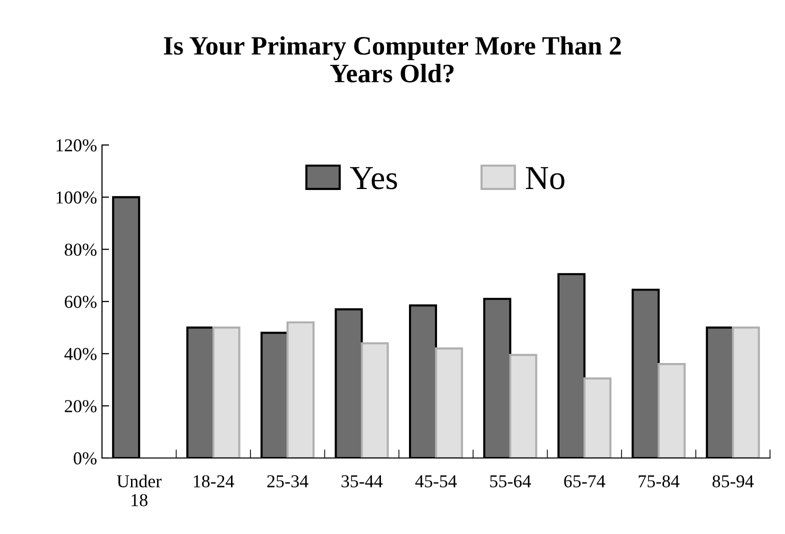 This screenshot has height=534, width=785. I want to click on x-tick-label: 35-44, so click(362, 481).